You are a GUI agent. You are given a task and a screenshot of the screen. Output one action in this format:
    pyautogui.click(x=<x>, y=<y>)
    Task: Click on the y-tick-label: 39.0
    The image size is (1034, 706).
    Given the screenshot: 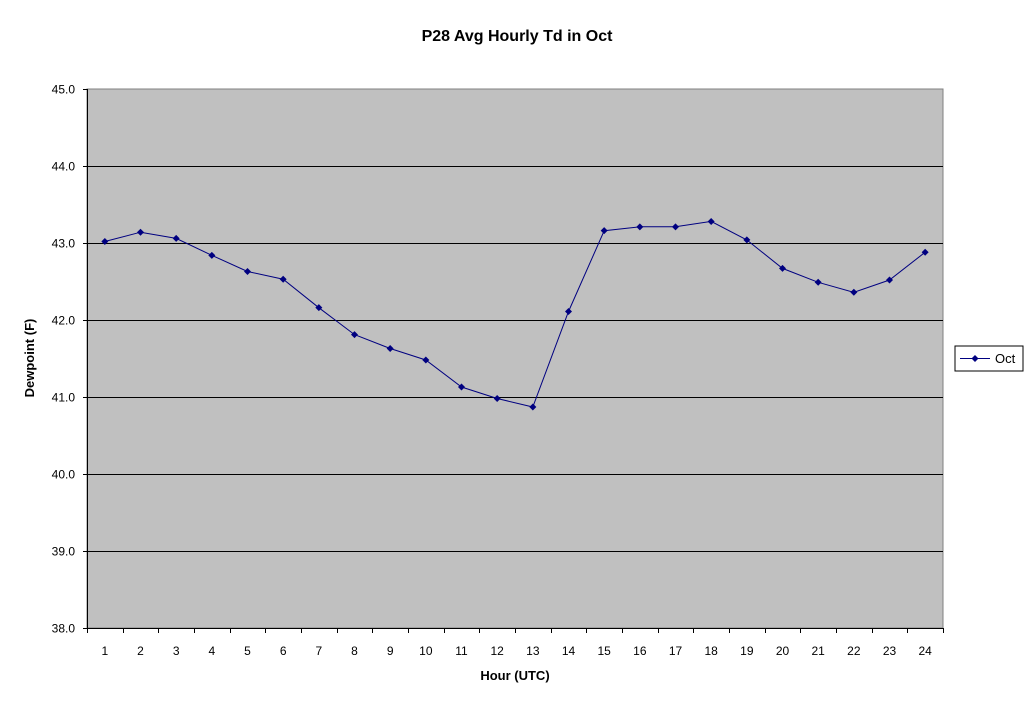 What is the action you would take?
    pyautogui.click(x=64, y=552)
    